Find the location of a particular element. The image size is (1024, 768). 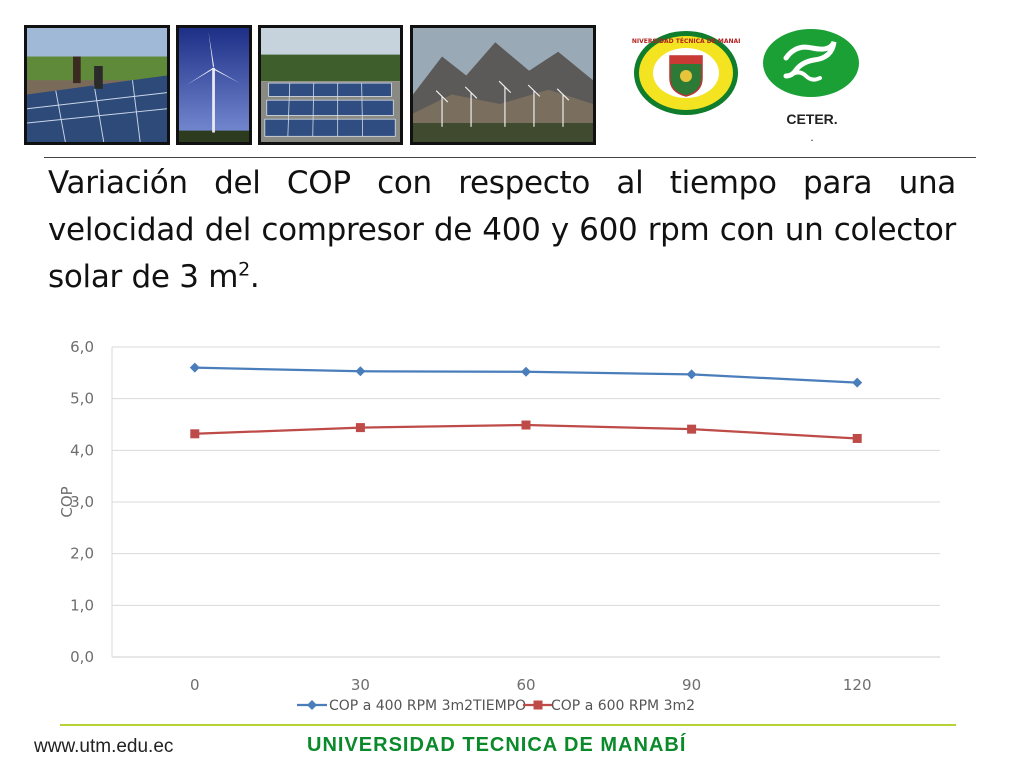

slide-title-superscript: 2 is located at coordinates (244, 269).